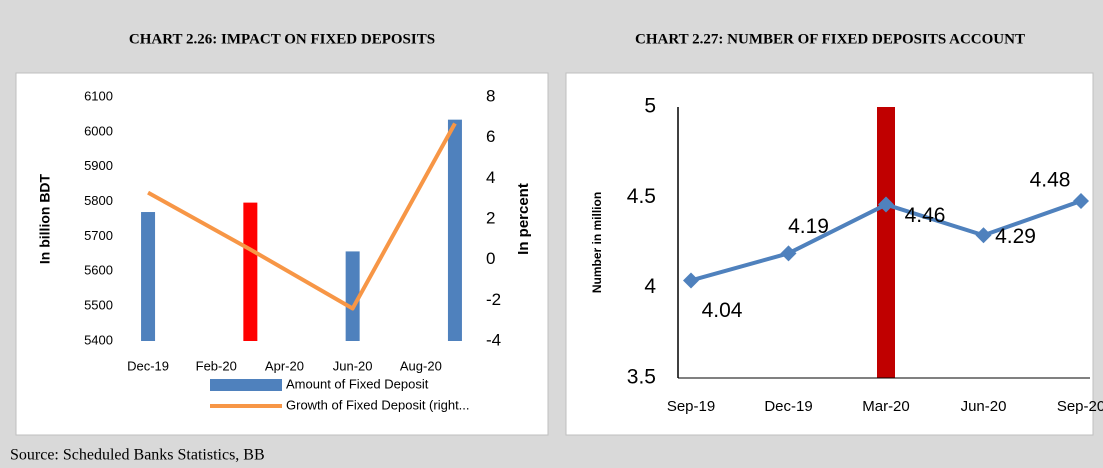  Describe the element at coordinates (1050, 179) in the screenshot. I see `data-label: 4.48` at that location.